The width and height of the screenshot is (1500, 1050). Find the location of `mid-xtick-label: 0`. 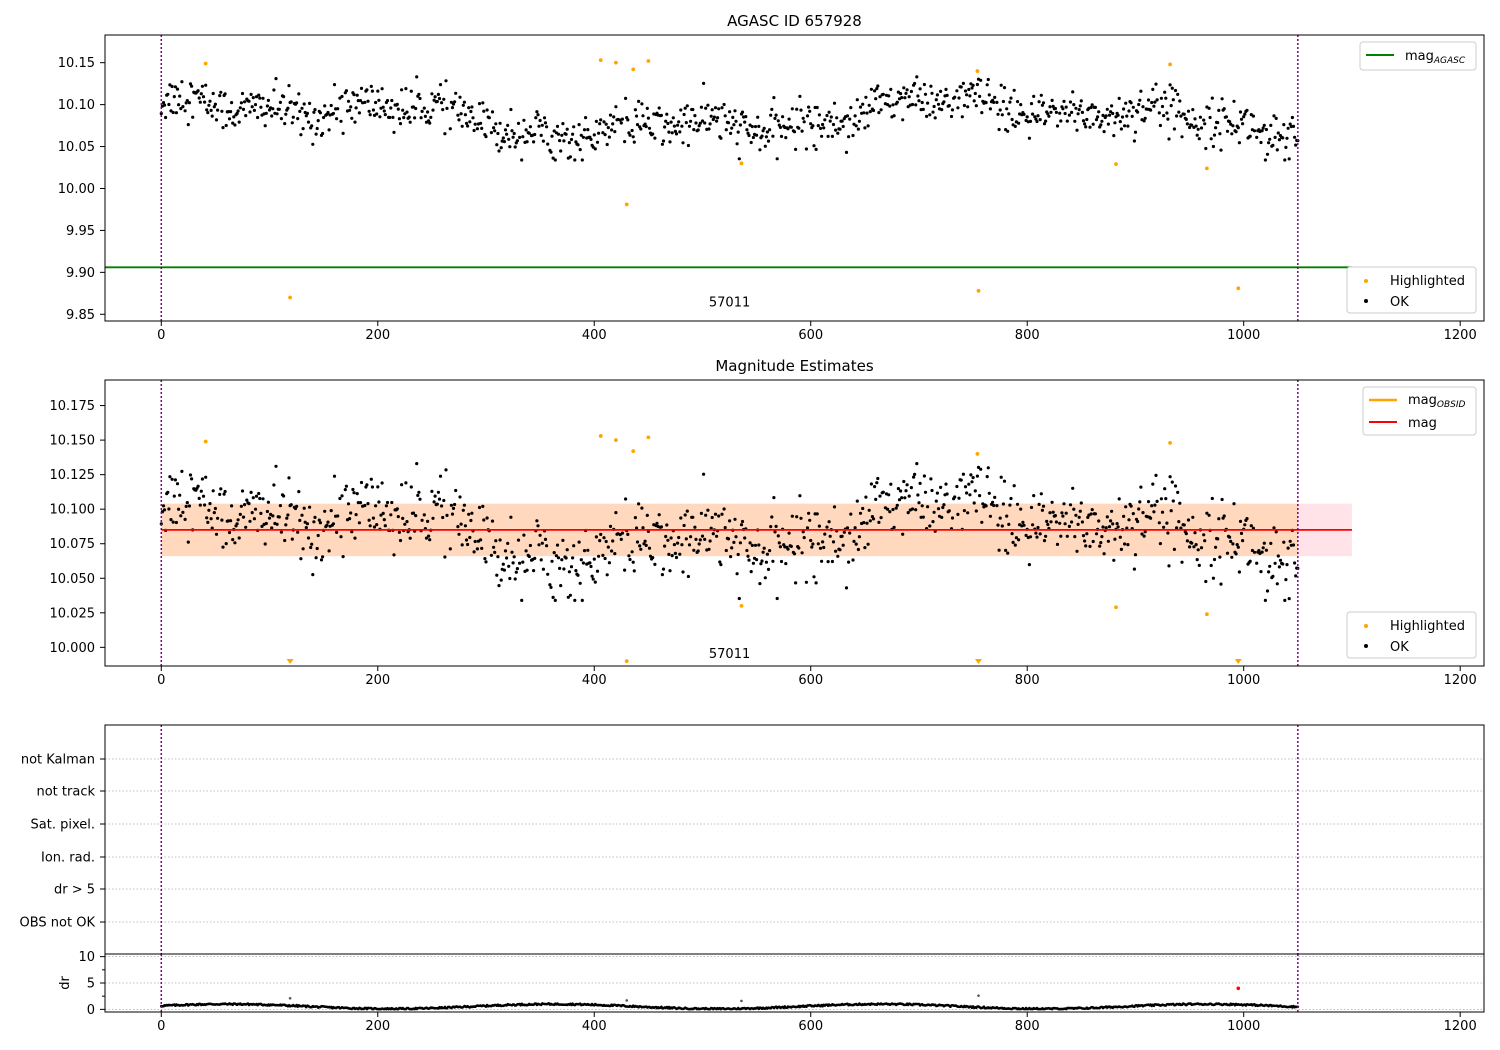

mid-xtick-label: 0 is located at coordinates (161, 680).